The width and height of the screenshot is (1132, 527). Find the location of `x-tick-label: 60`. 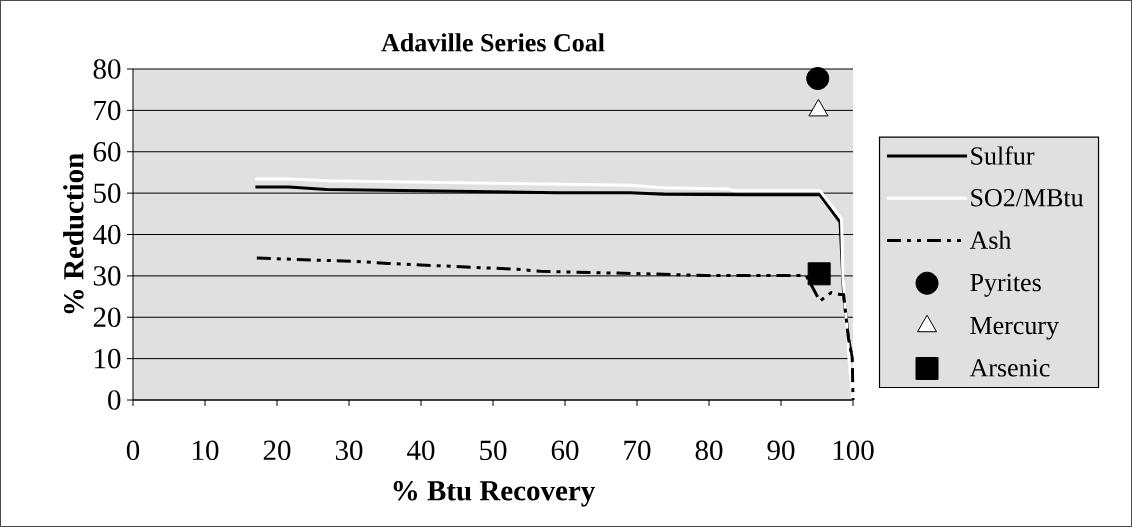

x-tick-label: 60 is located at coordinates (565, 450).